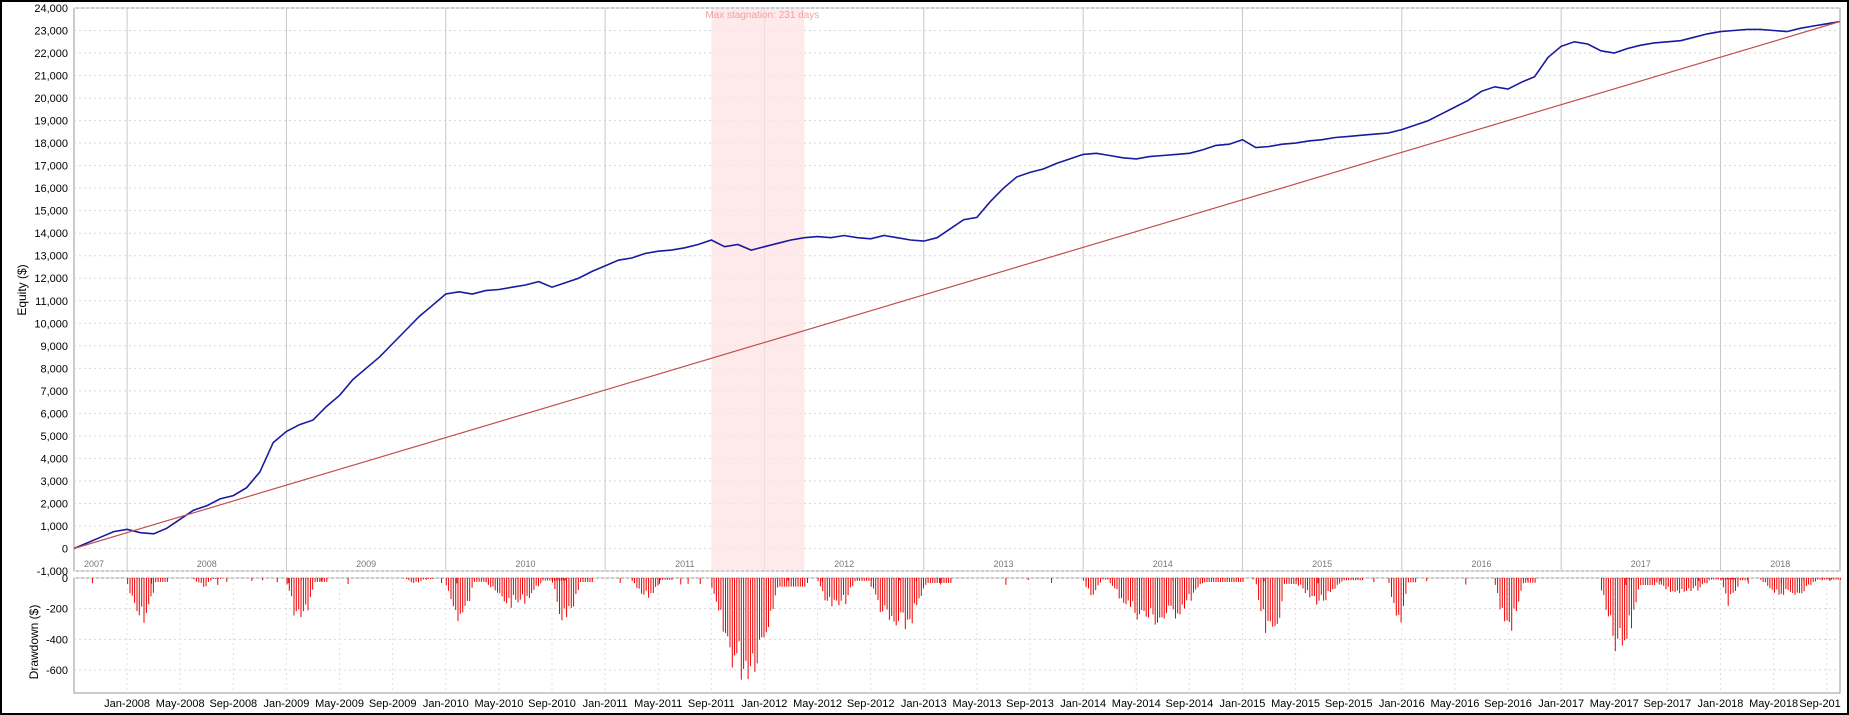  What do you see at coordinates (54, 459) in the screenshot?
I see `equity-y-tick-label: 4,000` at bounding box center [54, 459].